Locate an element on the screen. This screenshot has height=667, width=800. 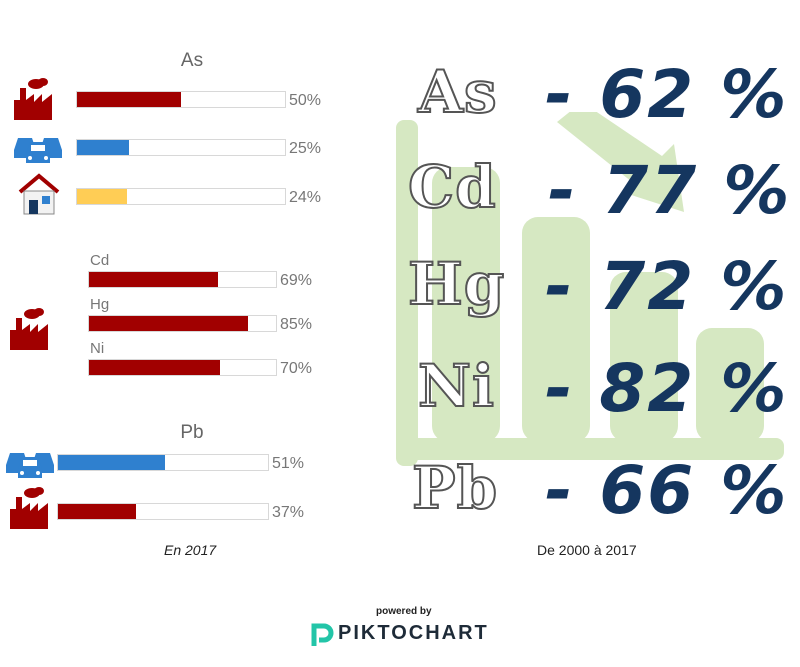
element-as: As is located at coordinates (457, 92).